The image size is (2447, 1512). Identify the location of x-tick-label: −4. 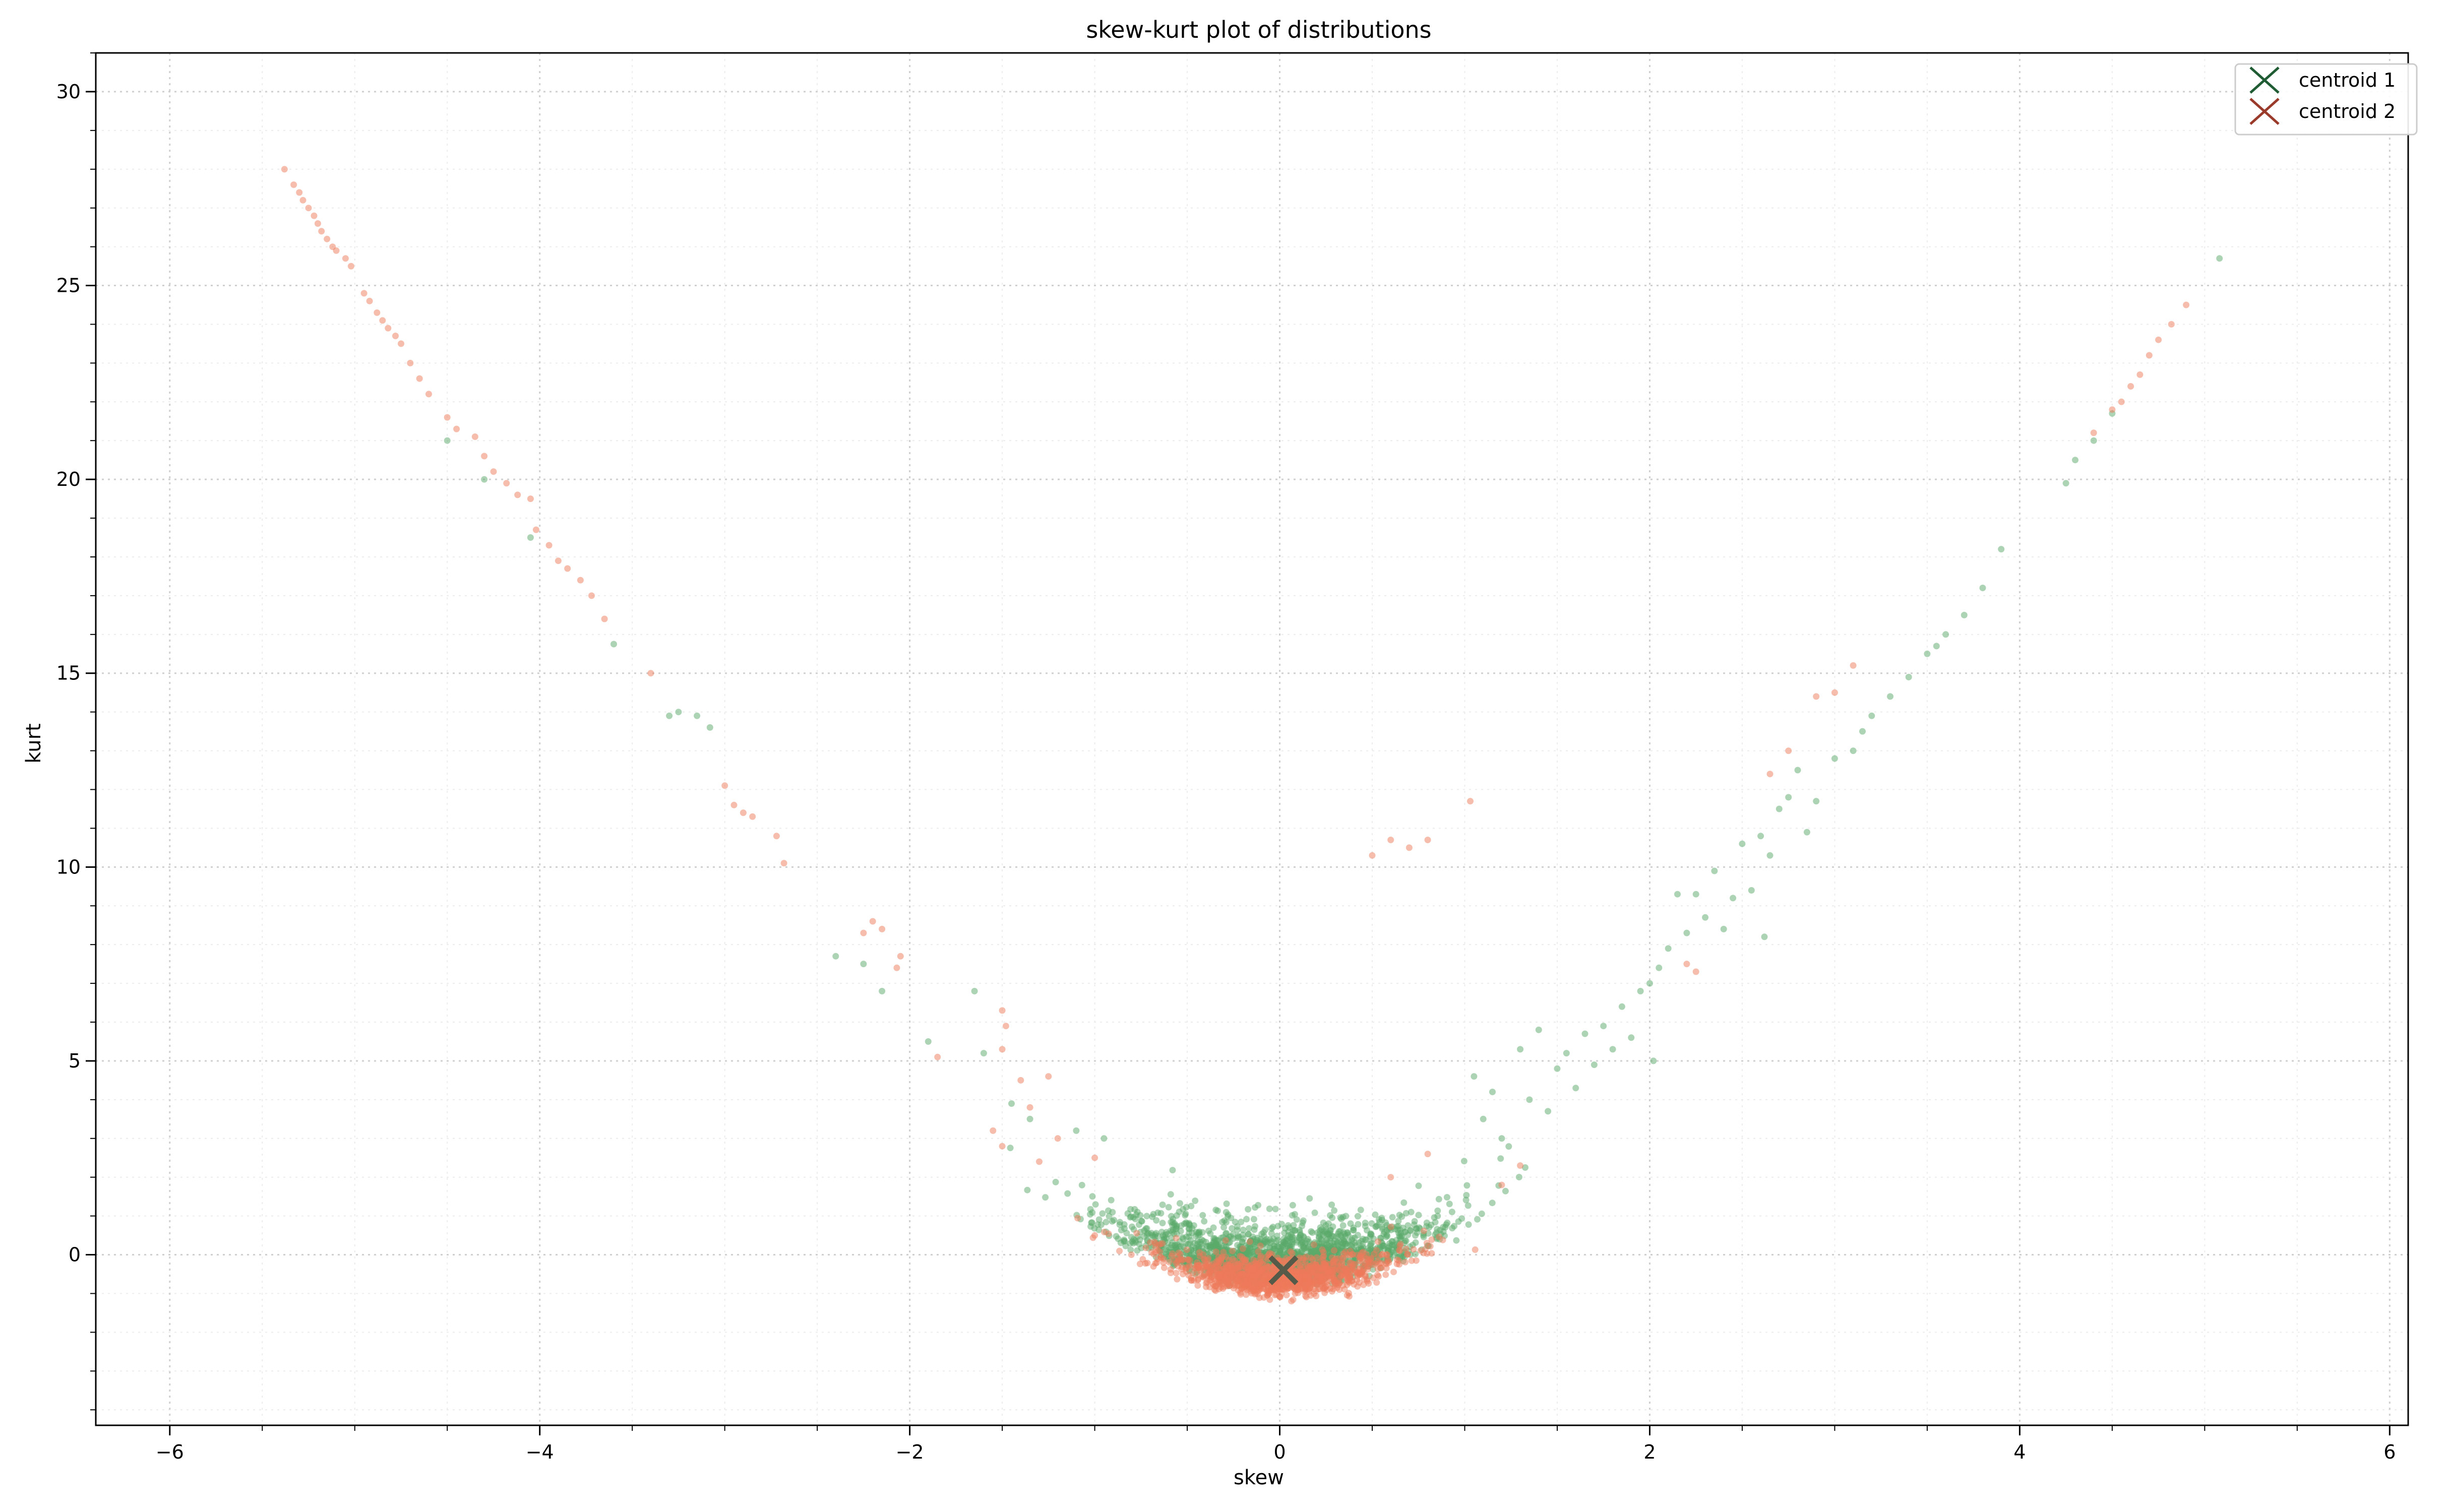
(540, 1452).